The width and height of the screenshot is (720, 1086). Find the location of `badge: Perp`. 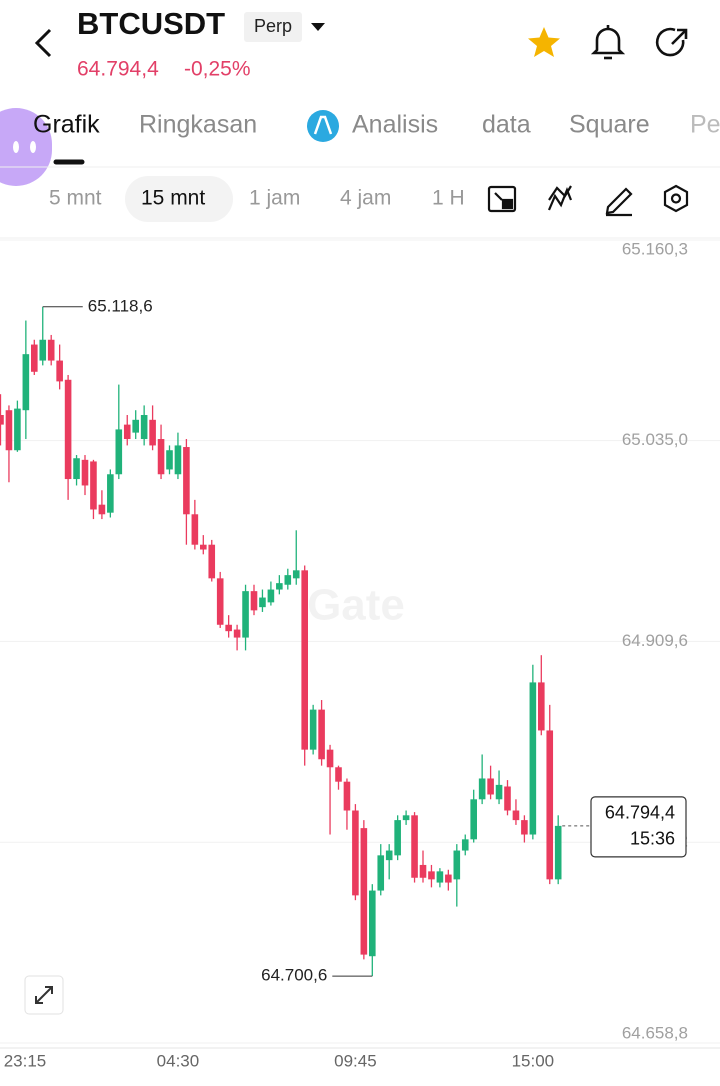

badge: Perp is located at coordinates (273, 26).